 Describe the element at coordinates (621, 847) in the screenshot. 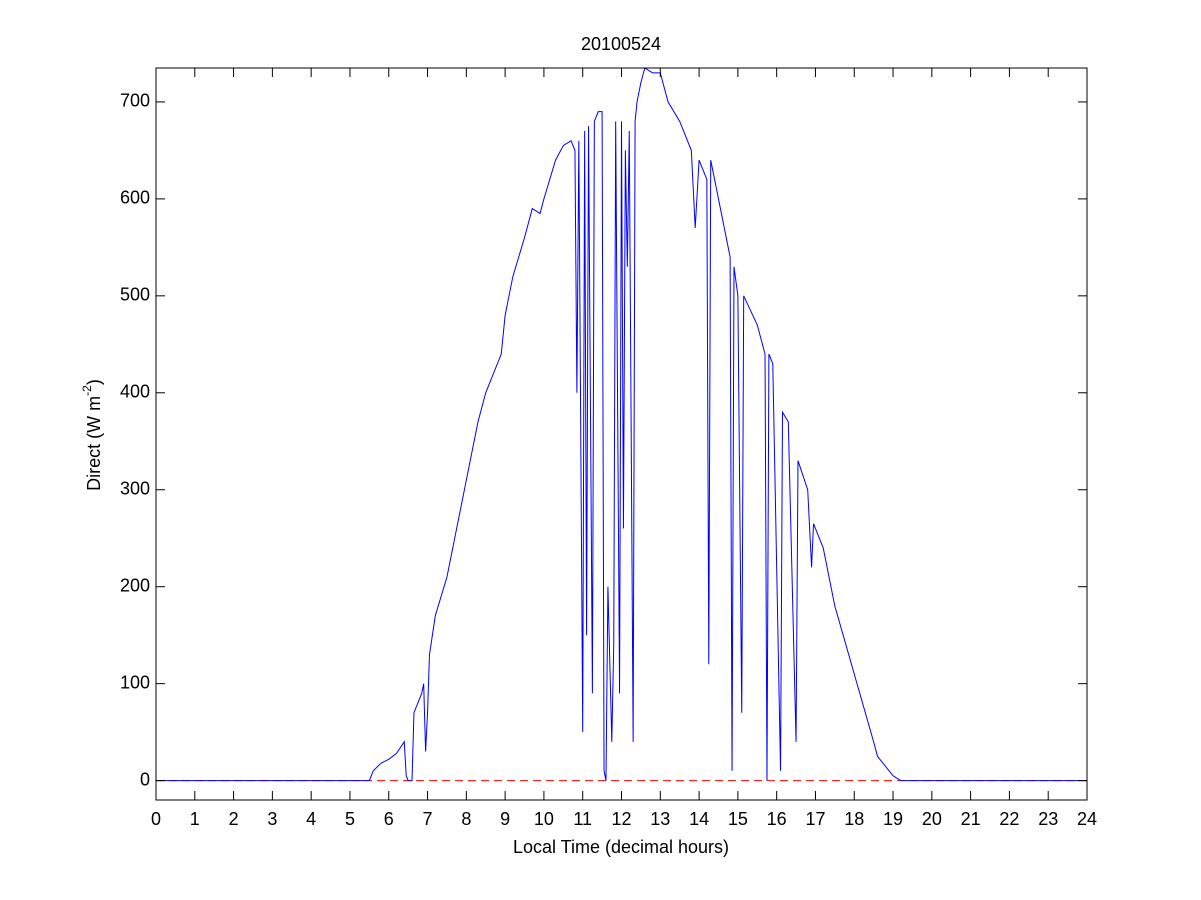

I see `x-axis-label: Local Time (decimal hours)` at that location.